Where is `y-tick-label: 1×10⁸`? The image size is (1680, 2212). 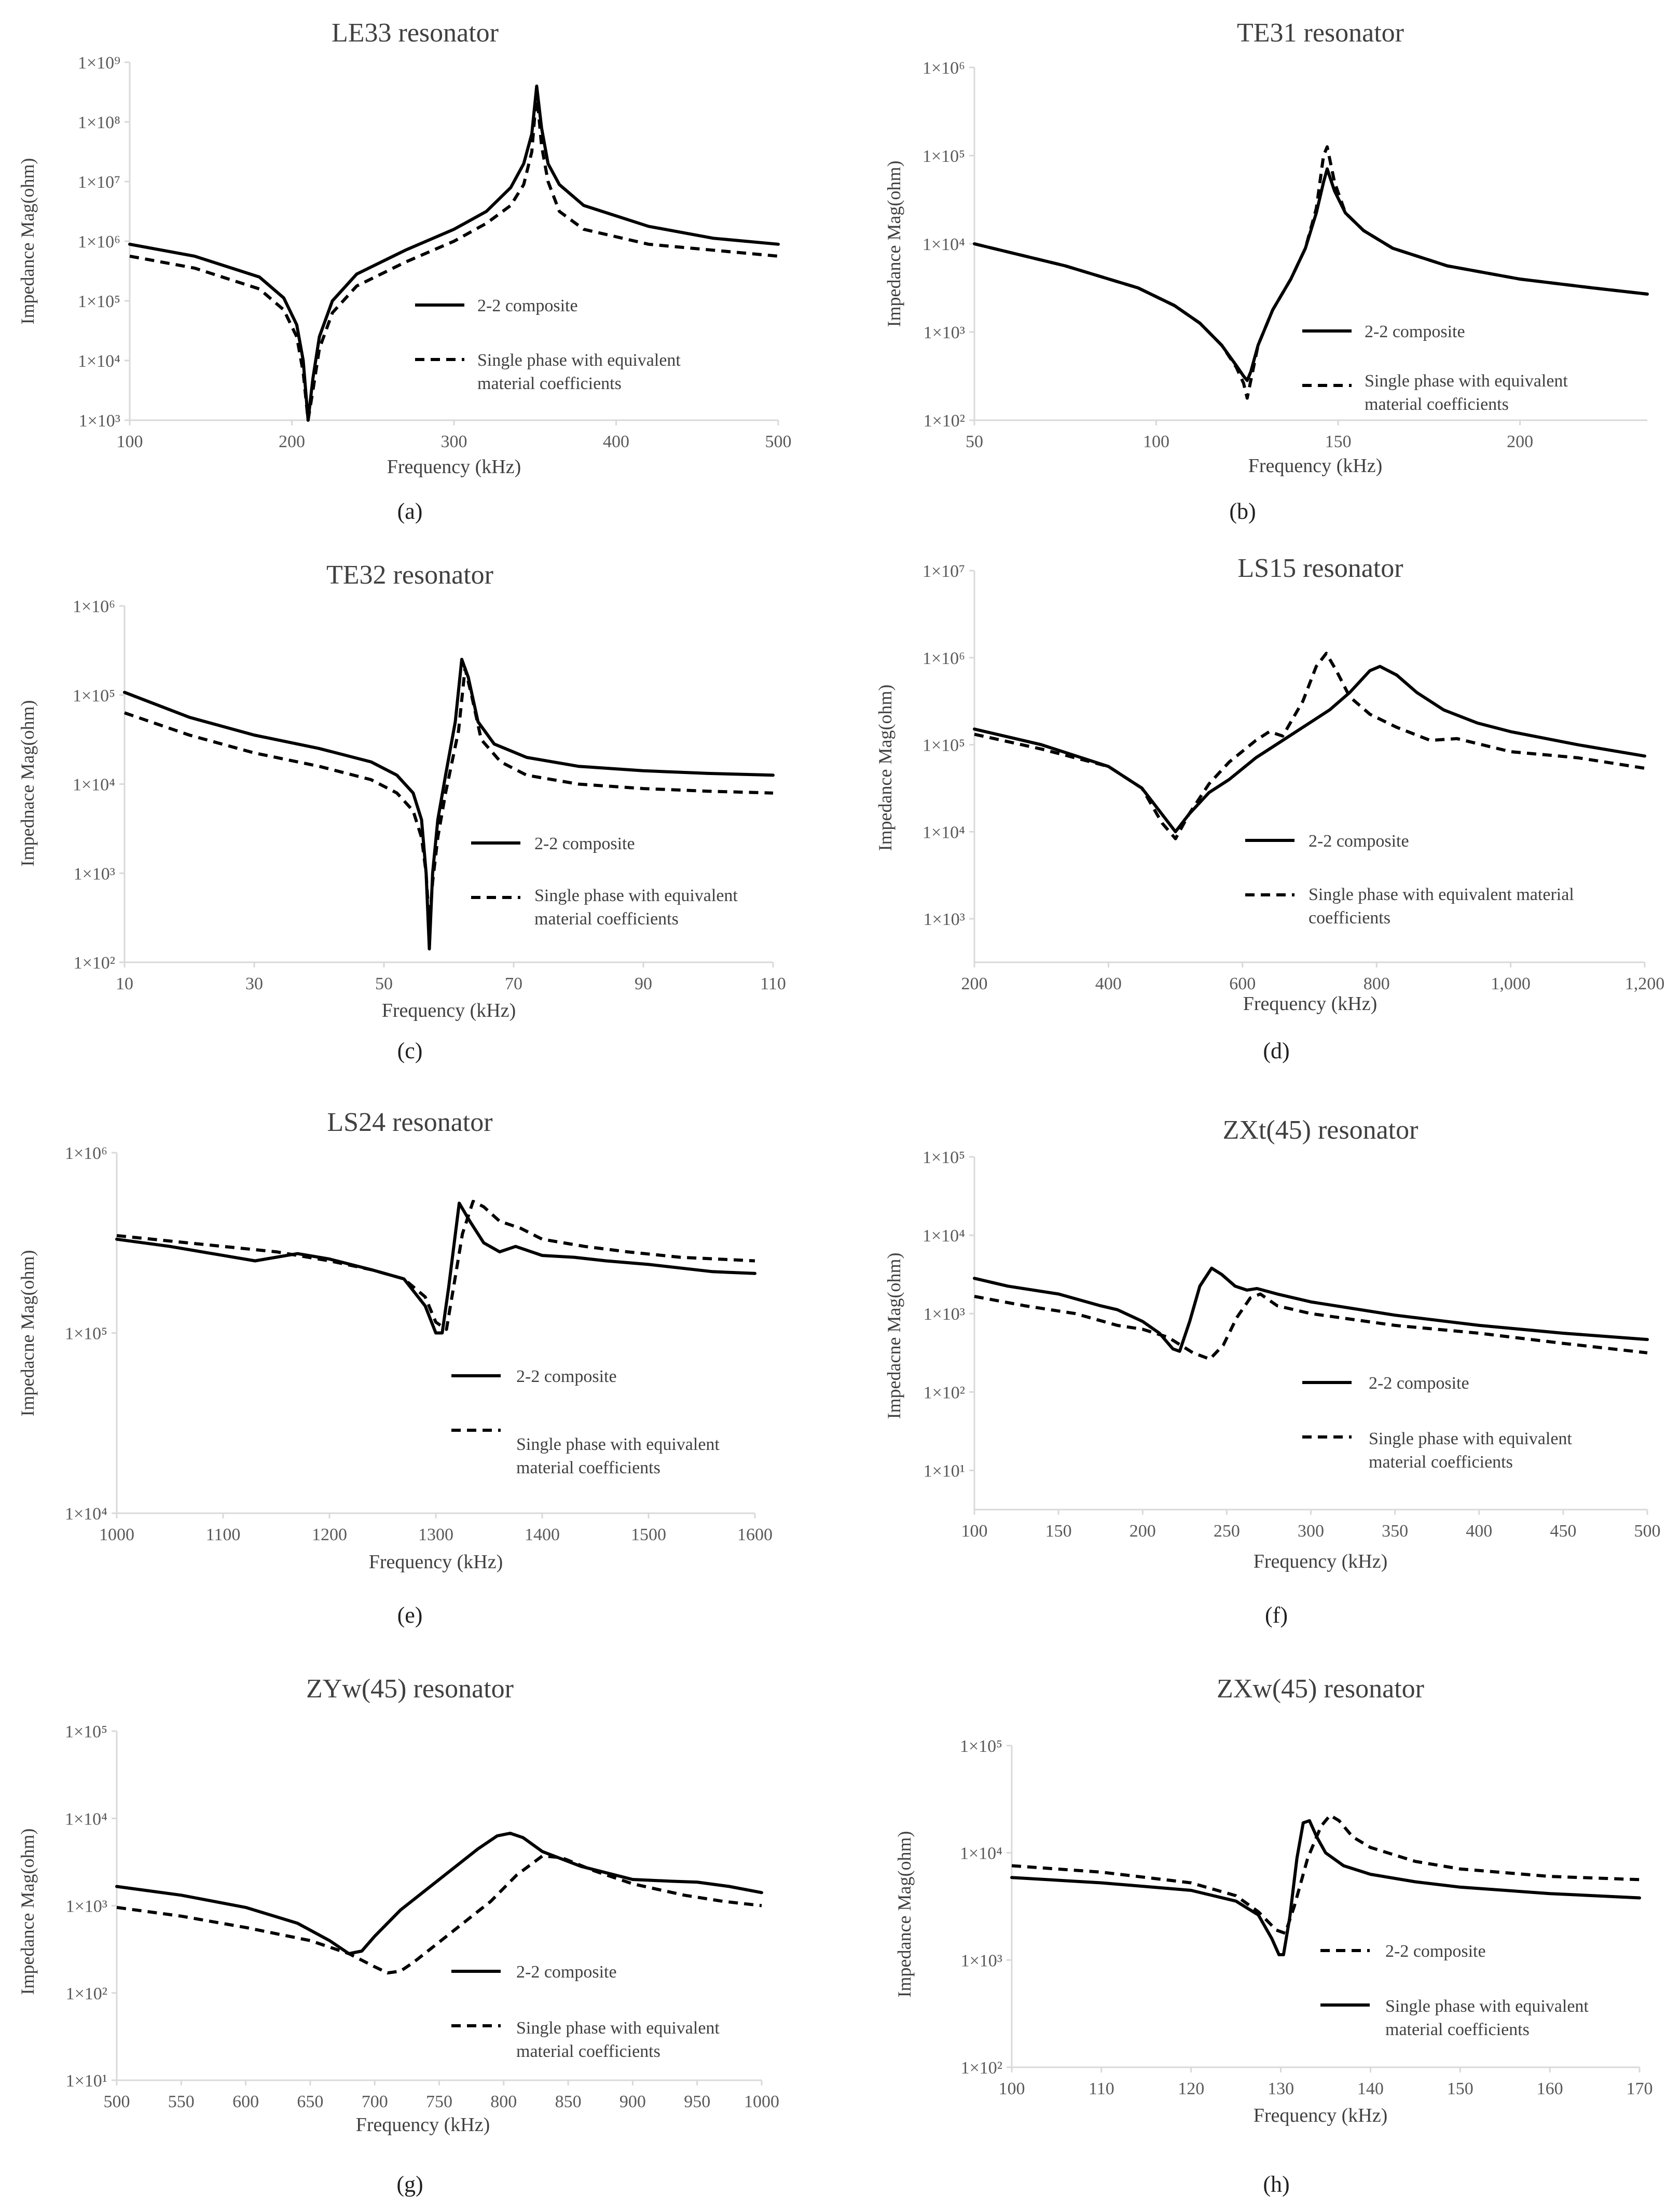
y-tick-label: 1×10⁸ is located at coordinates (99, 122).